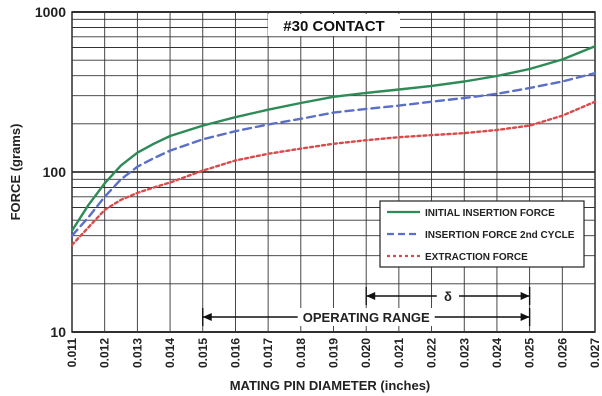  I want to click on x-tick-label: 0.014, so click(170, 353).